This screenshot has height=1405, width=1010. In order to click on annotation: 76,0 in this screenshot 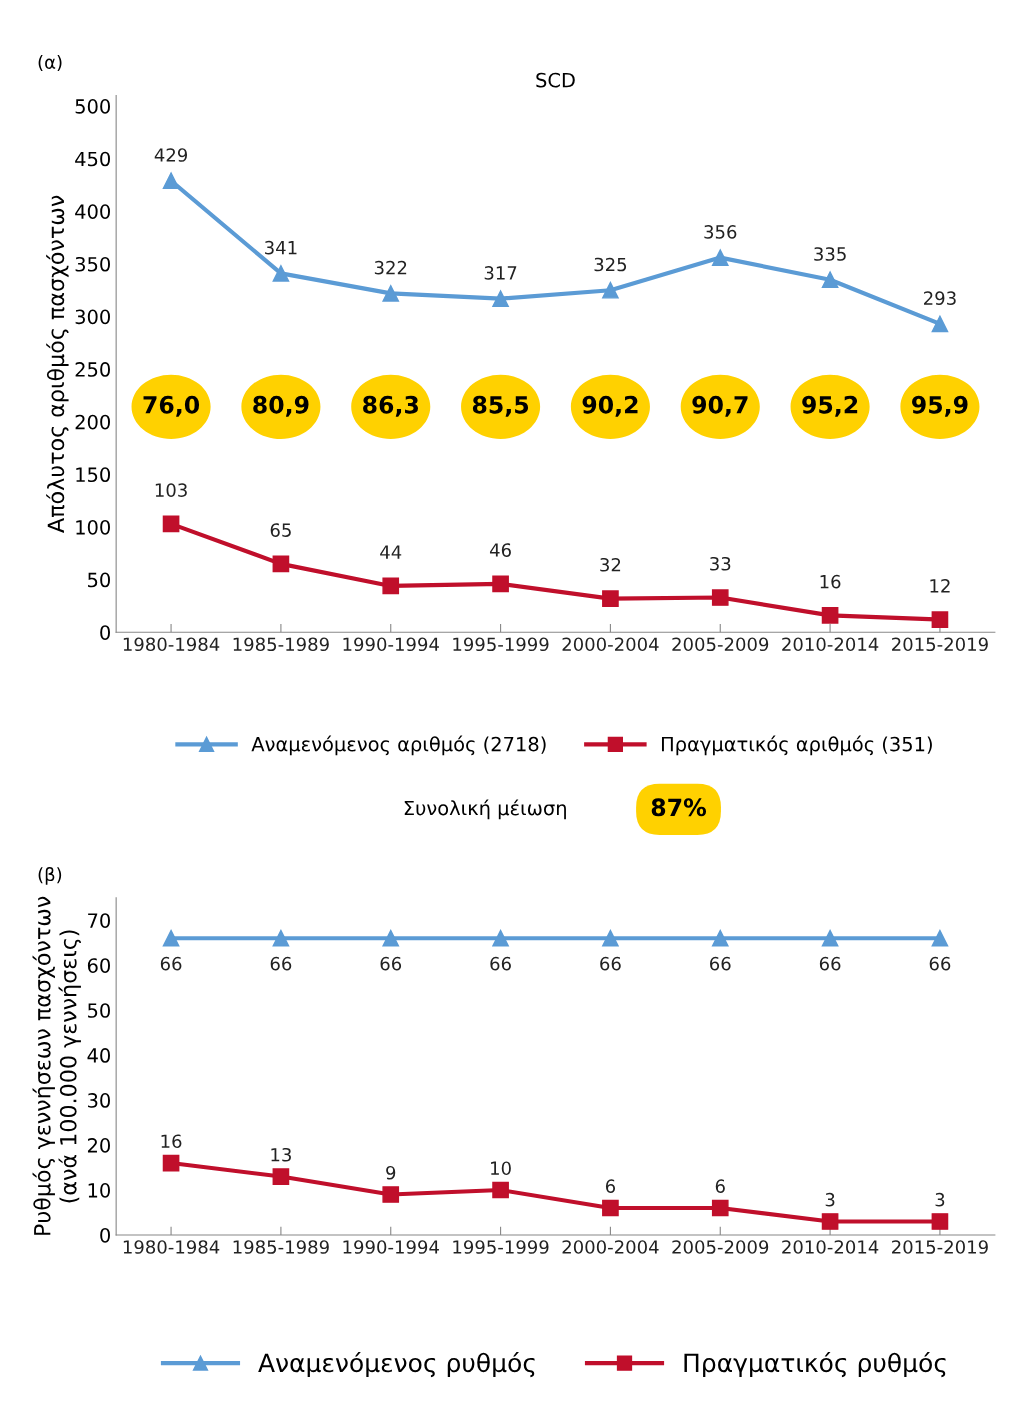, I will do `click(171, 406)`.